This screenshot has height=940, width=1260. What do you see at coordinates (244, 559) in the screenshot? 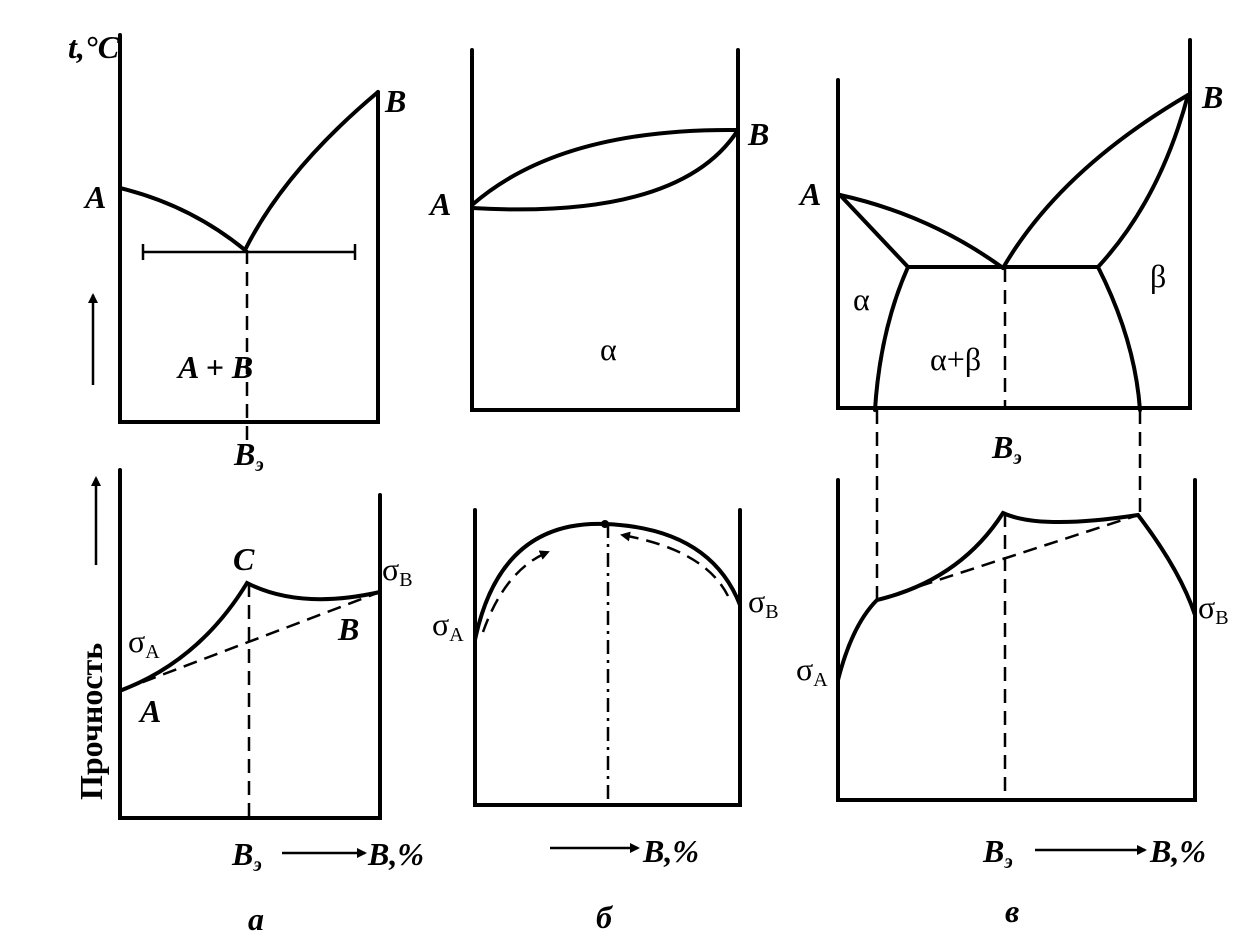
I see `point-label: C` at bounding box center [244, 559].